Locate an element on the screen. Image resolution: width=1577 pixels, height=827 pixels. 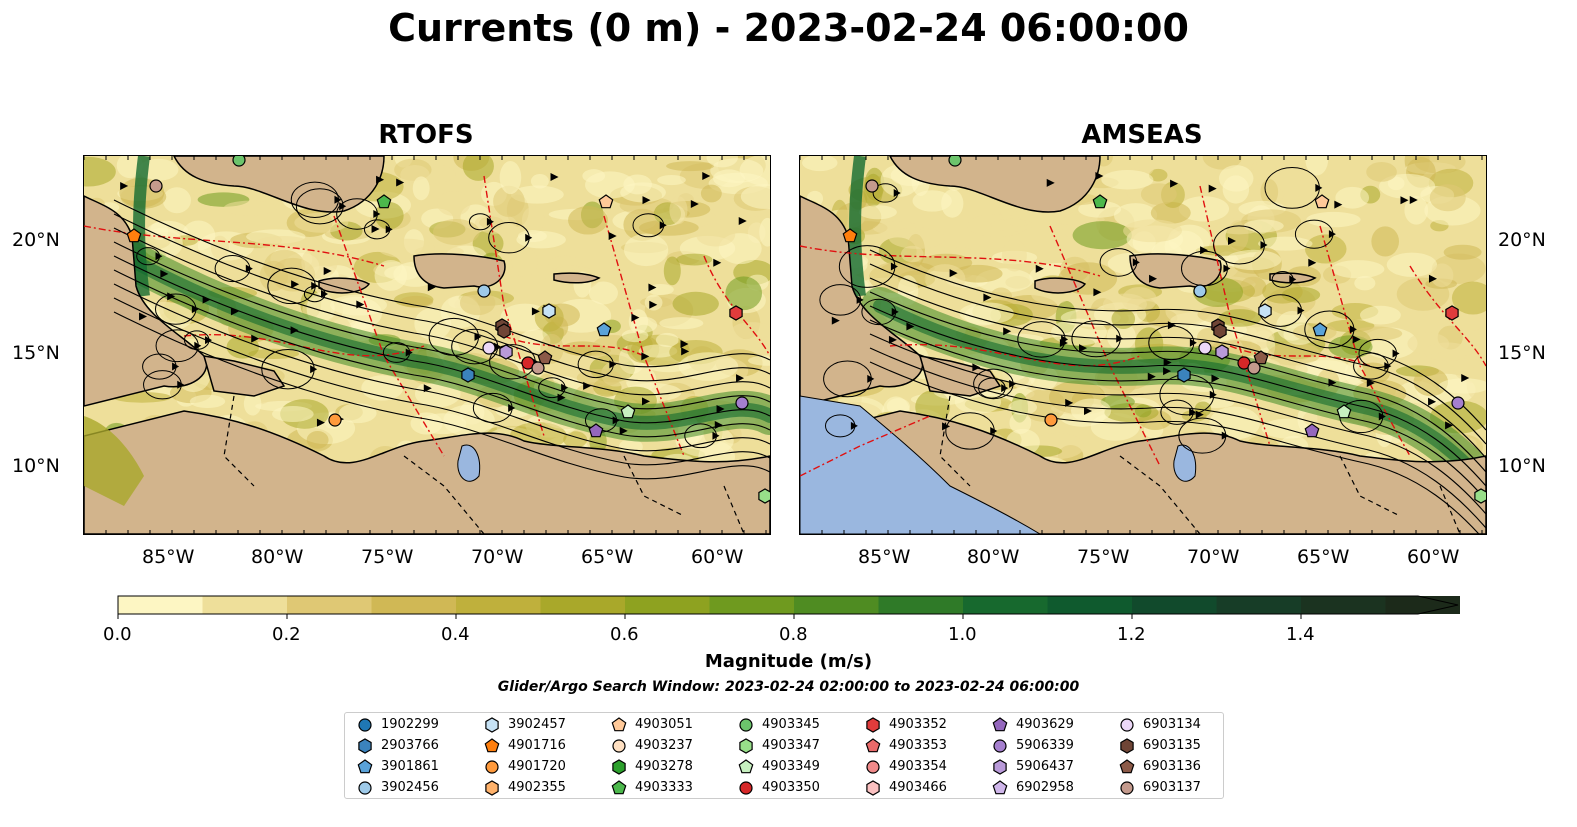
legend-label: 4901720 is located at coordinates (537, 766).